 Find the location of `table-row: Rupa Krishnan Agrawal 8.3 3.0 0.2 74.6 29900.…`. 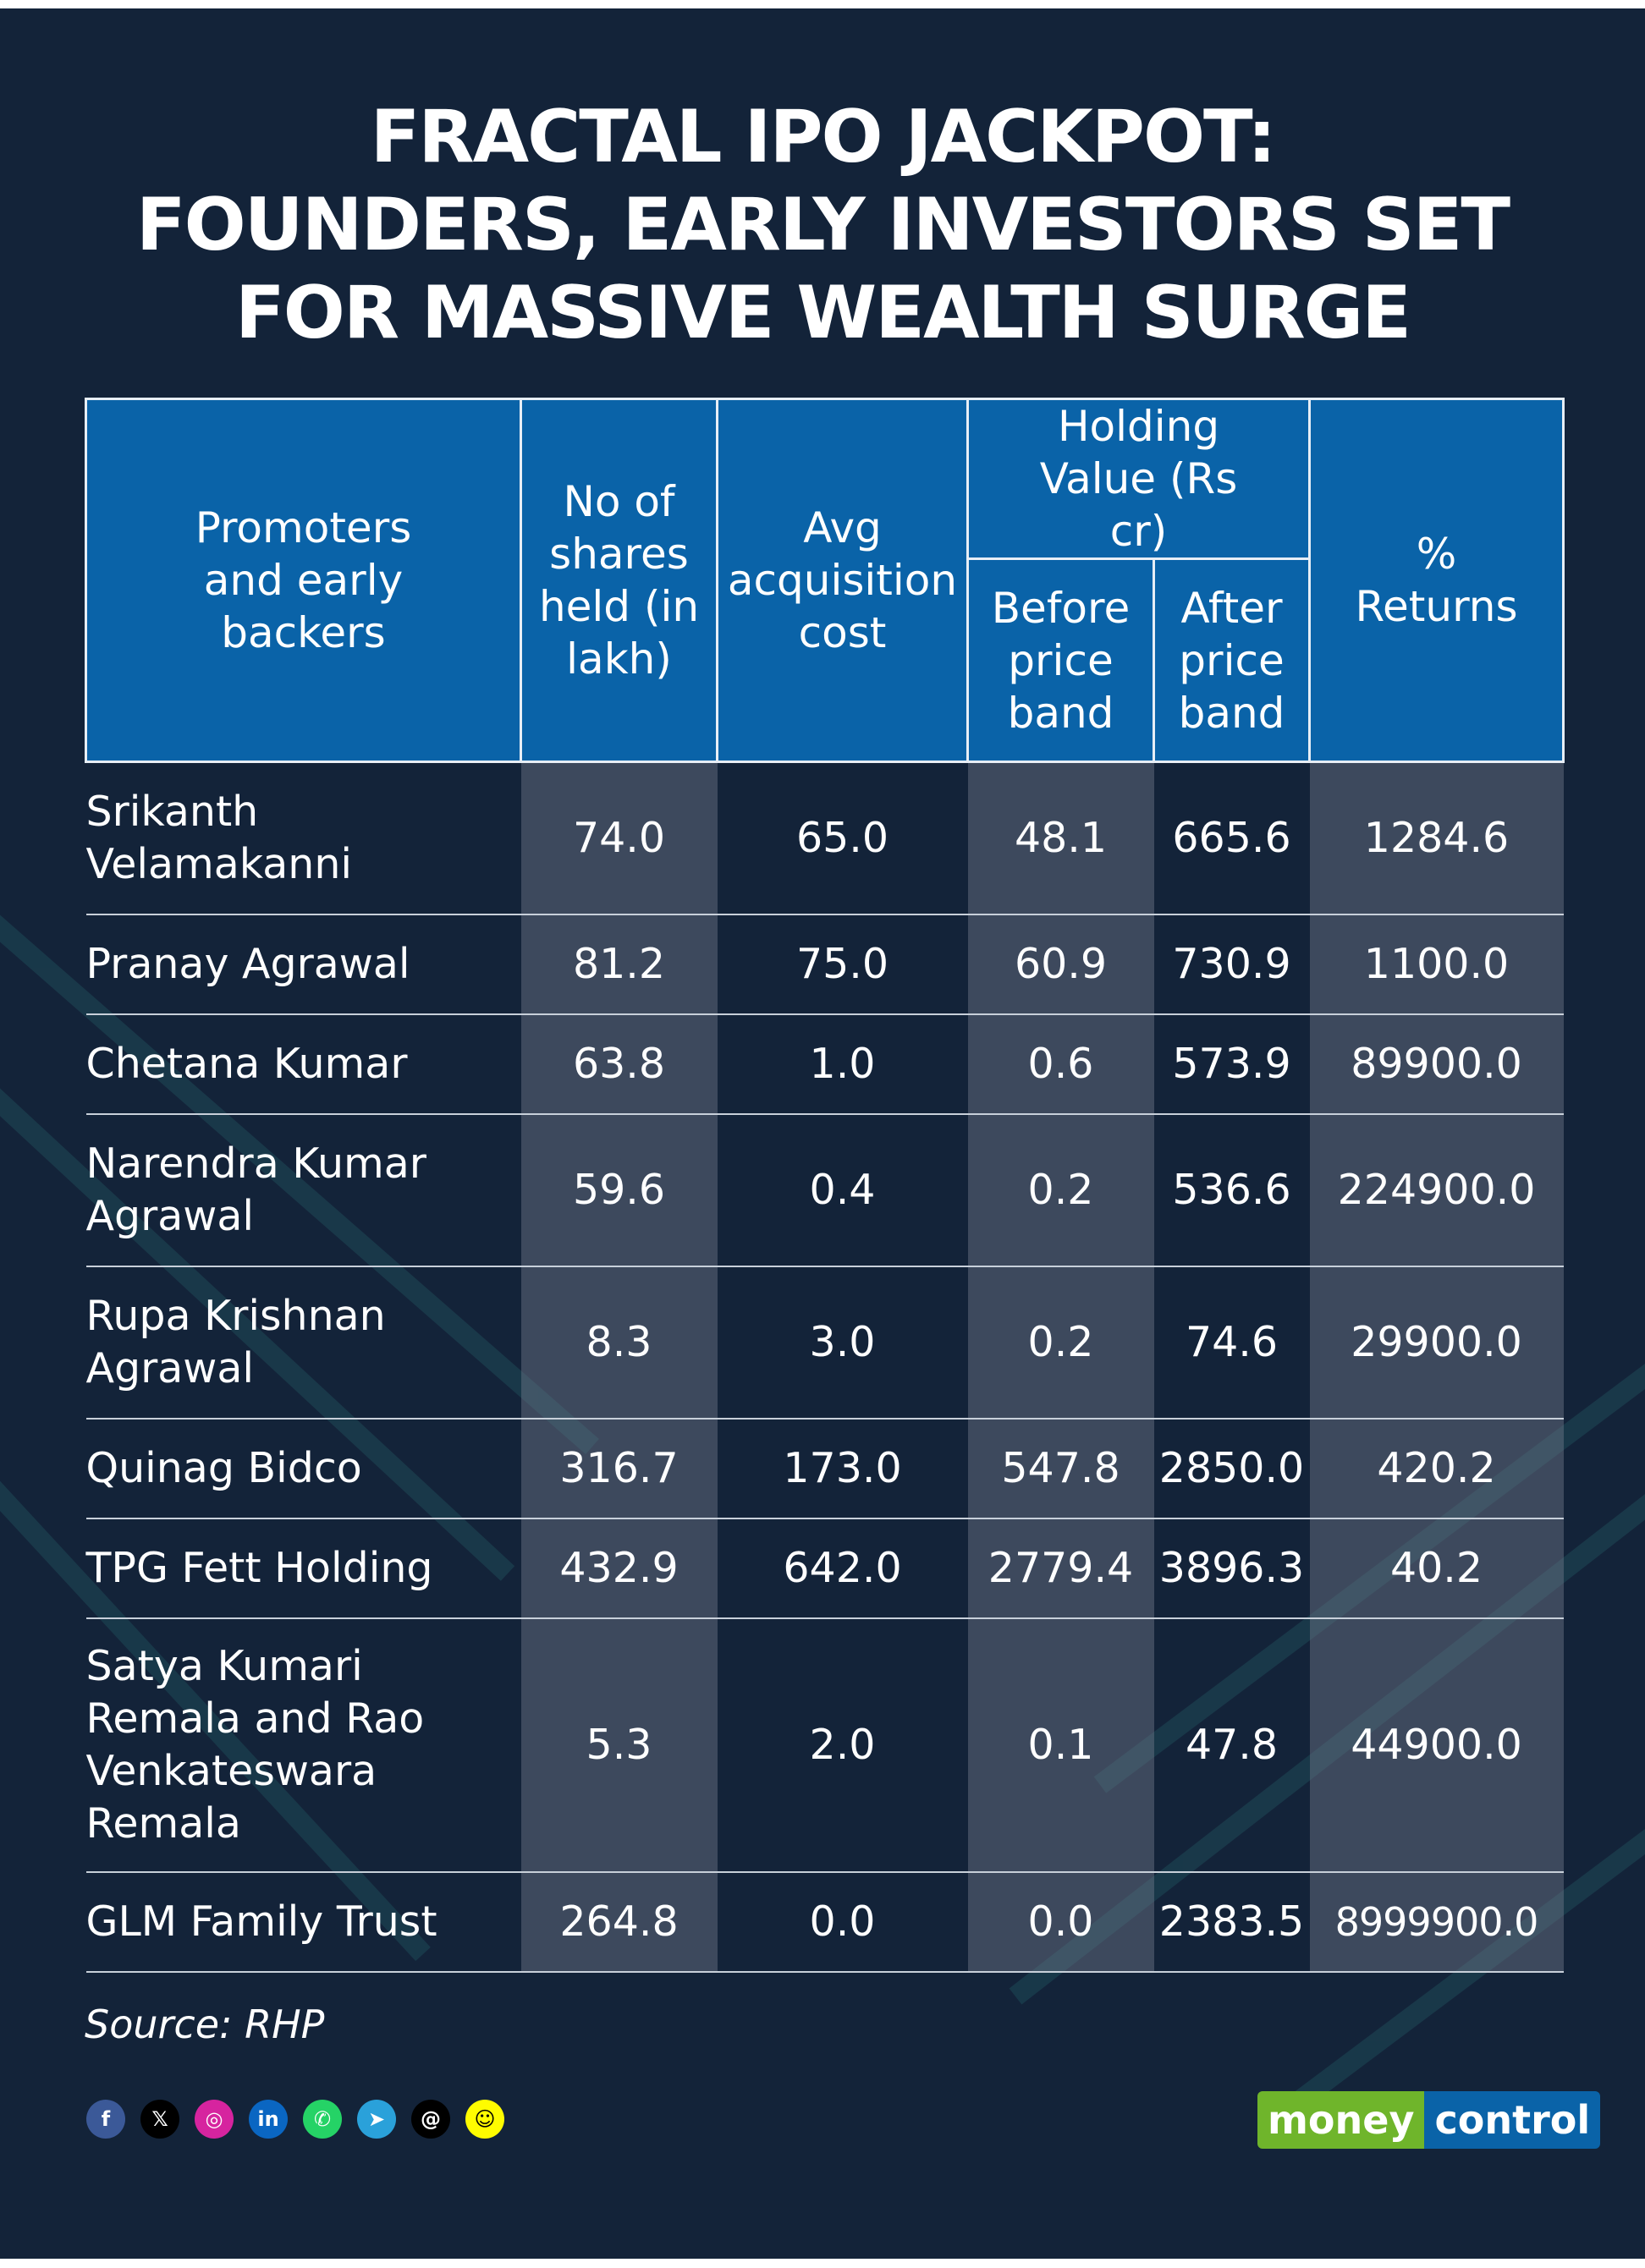

table-row: Rupa Krishnan Agrawal 8.3 3.0 0.2 74.6 29900.… is located at coordinates (824, 1343).